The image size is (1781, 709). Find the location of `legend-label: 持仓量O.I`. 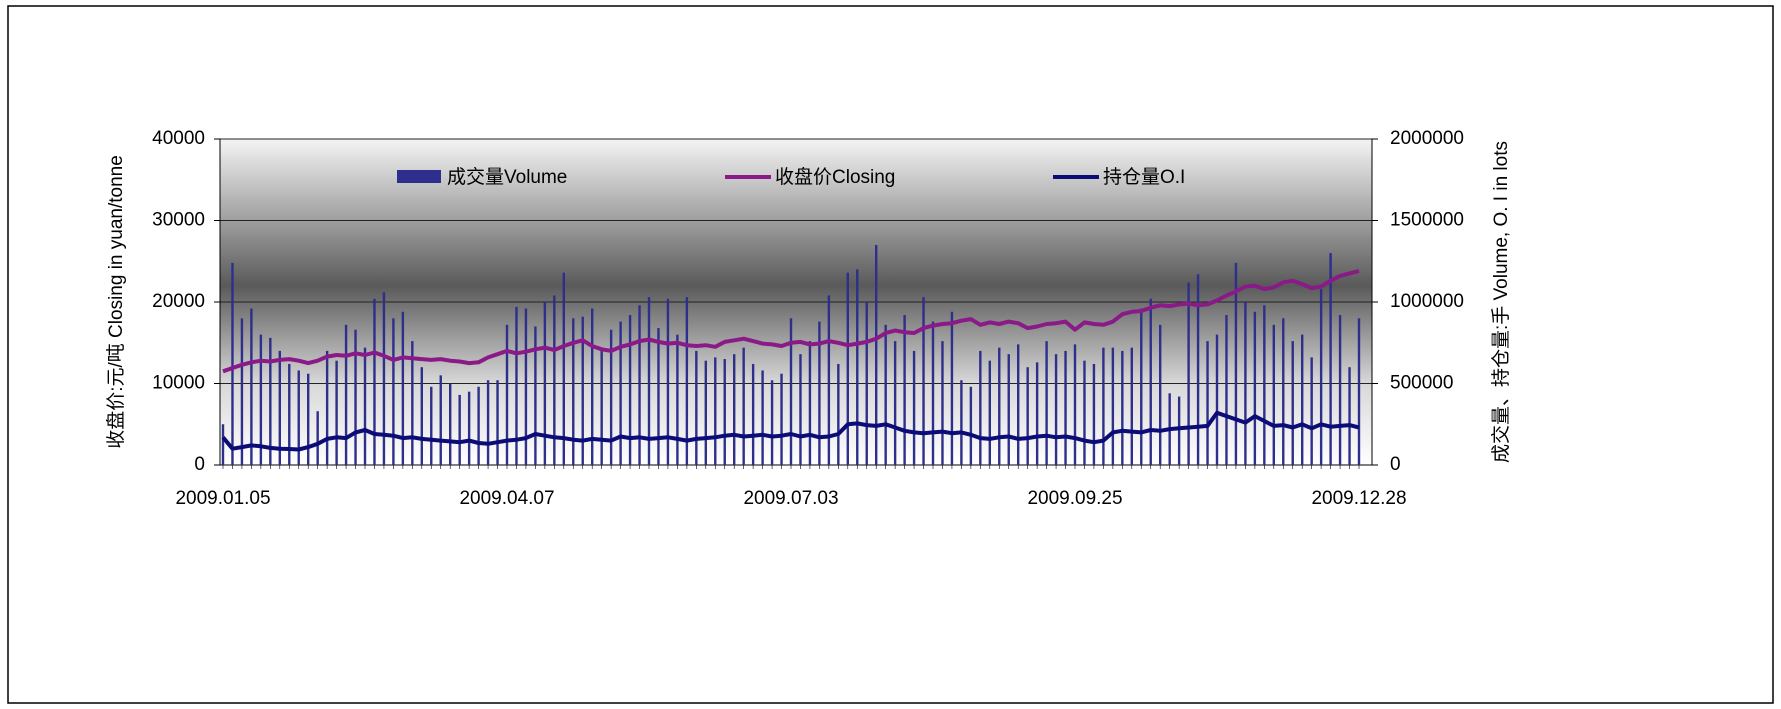

legend-label: 持仓量O.I is located at coordinates (1144, 177).